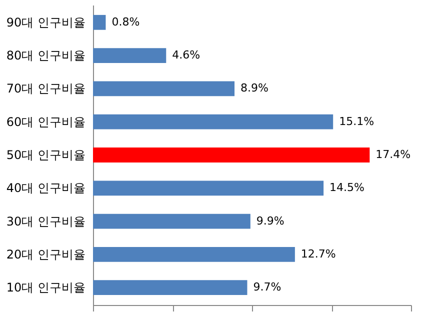  Describe the element at coordinates (46, 221) in the screenshot. I see `y-tick-label: 30대 인구비율` at that location.